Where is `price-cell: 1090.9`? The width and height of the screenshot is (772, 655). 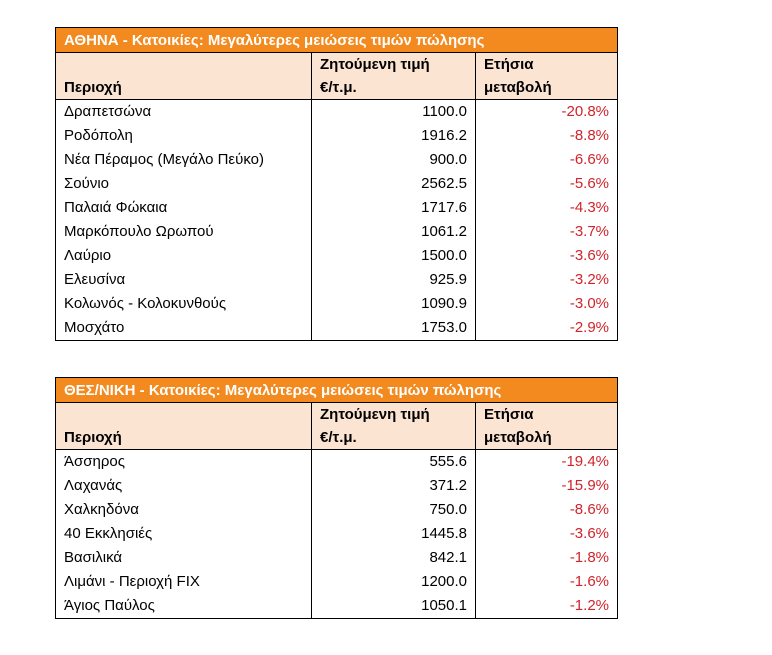 price-cell: 1090.9 is located at coordinates (393, 304).